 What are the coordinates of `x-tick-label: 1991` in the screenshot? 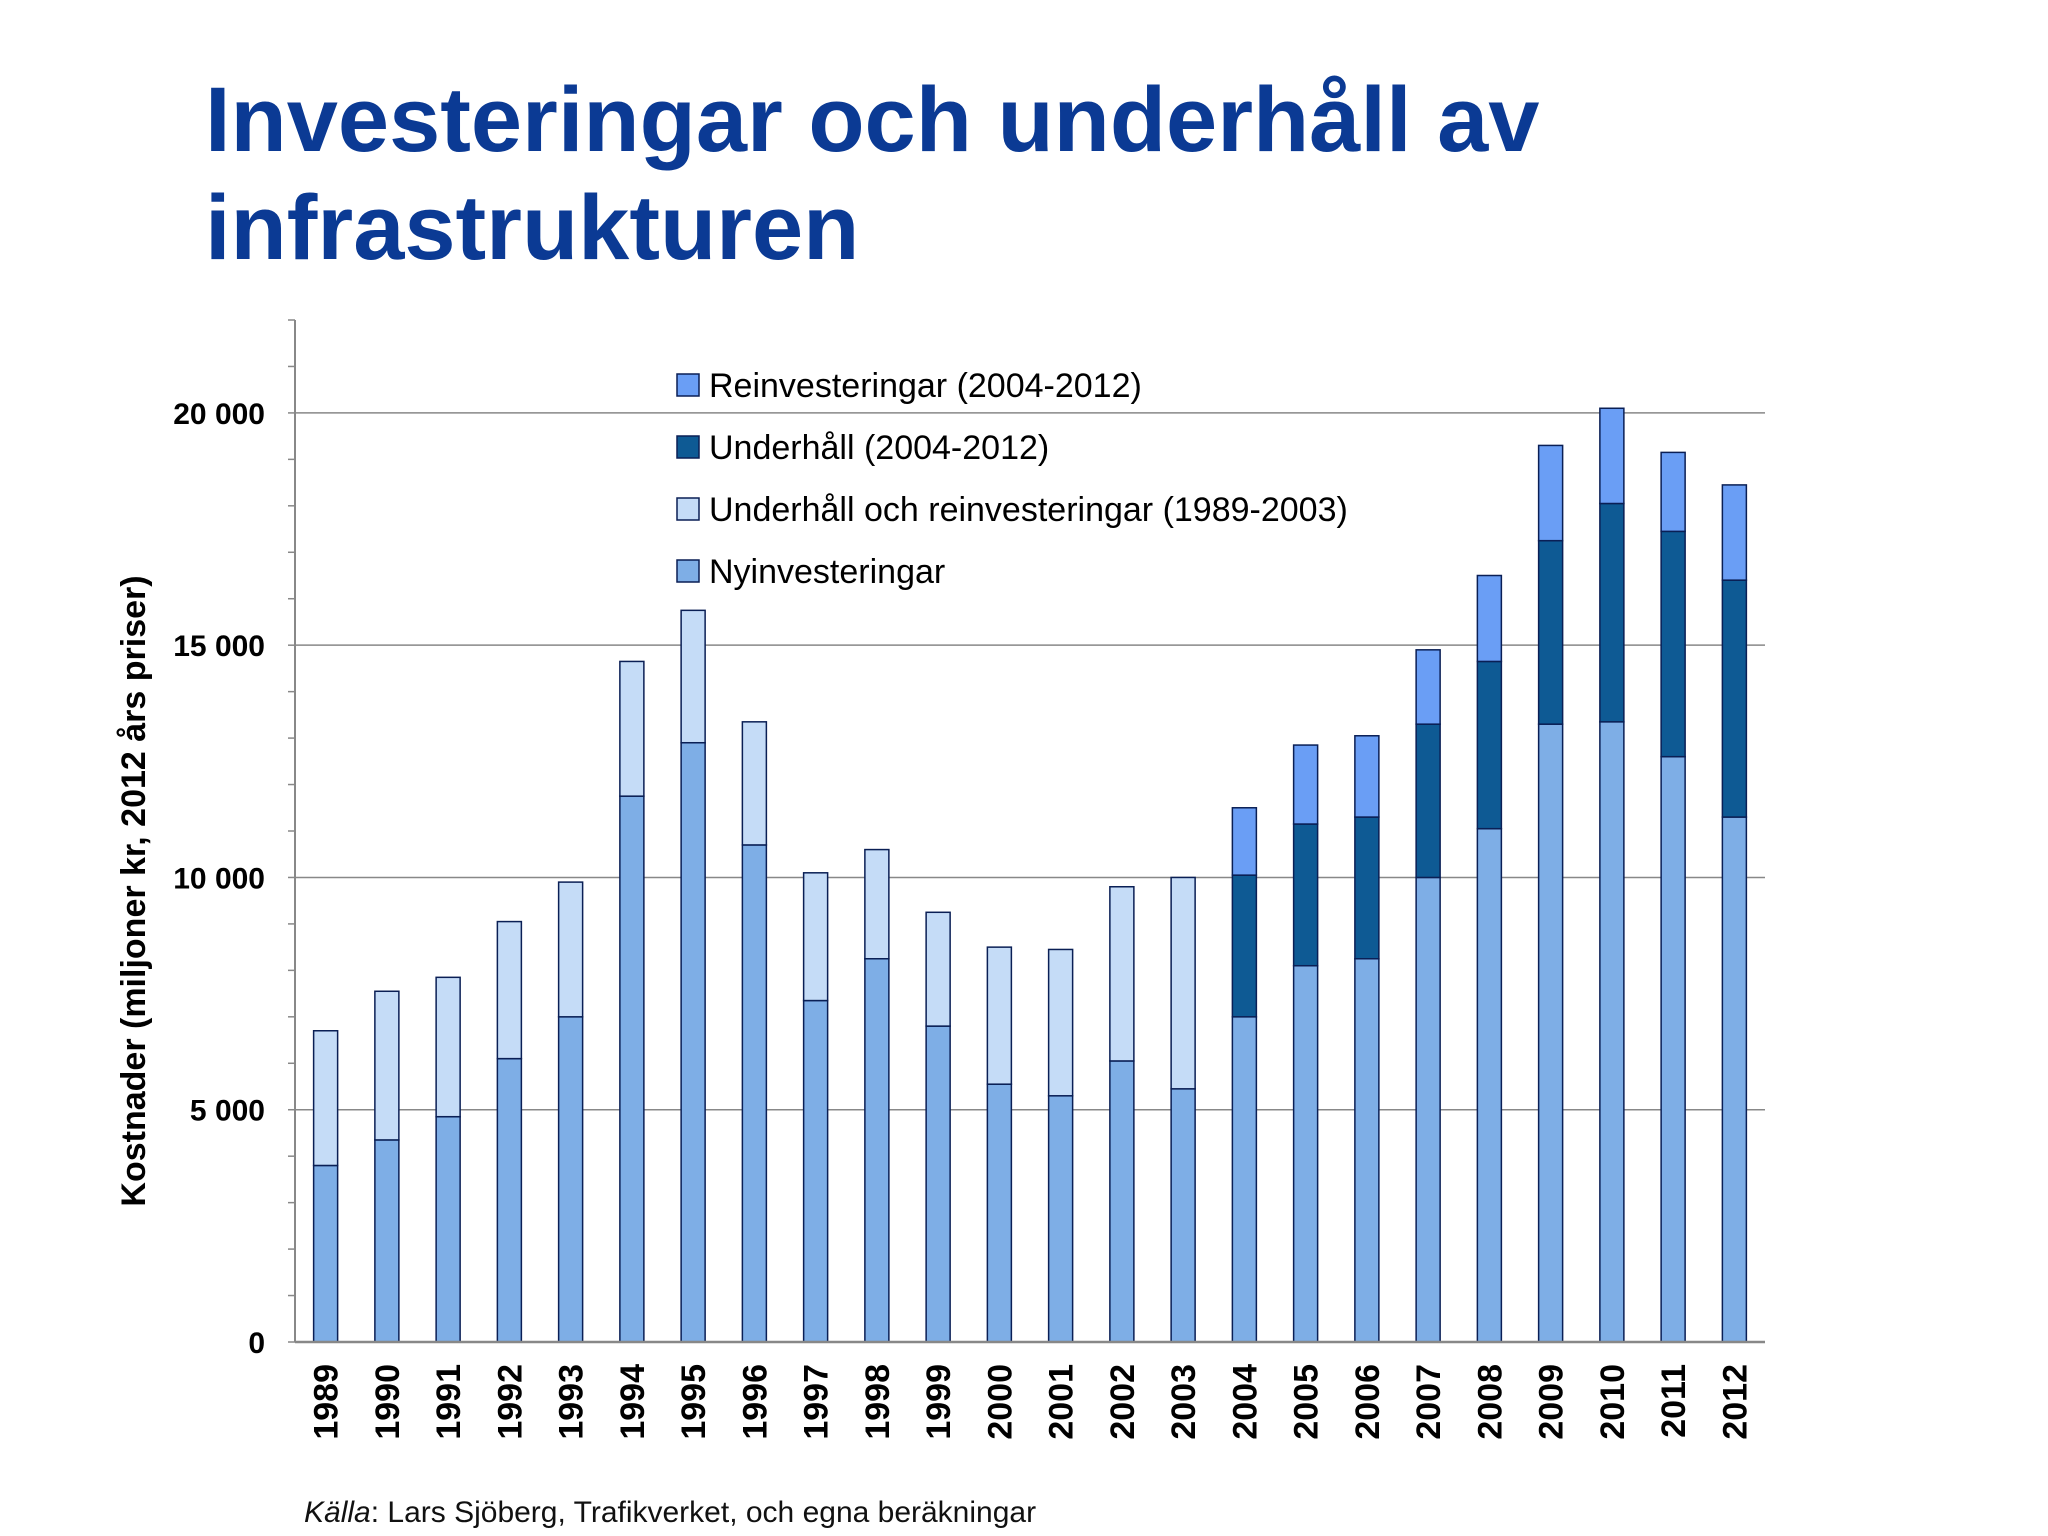 It's located at (449, 1402).